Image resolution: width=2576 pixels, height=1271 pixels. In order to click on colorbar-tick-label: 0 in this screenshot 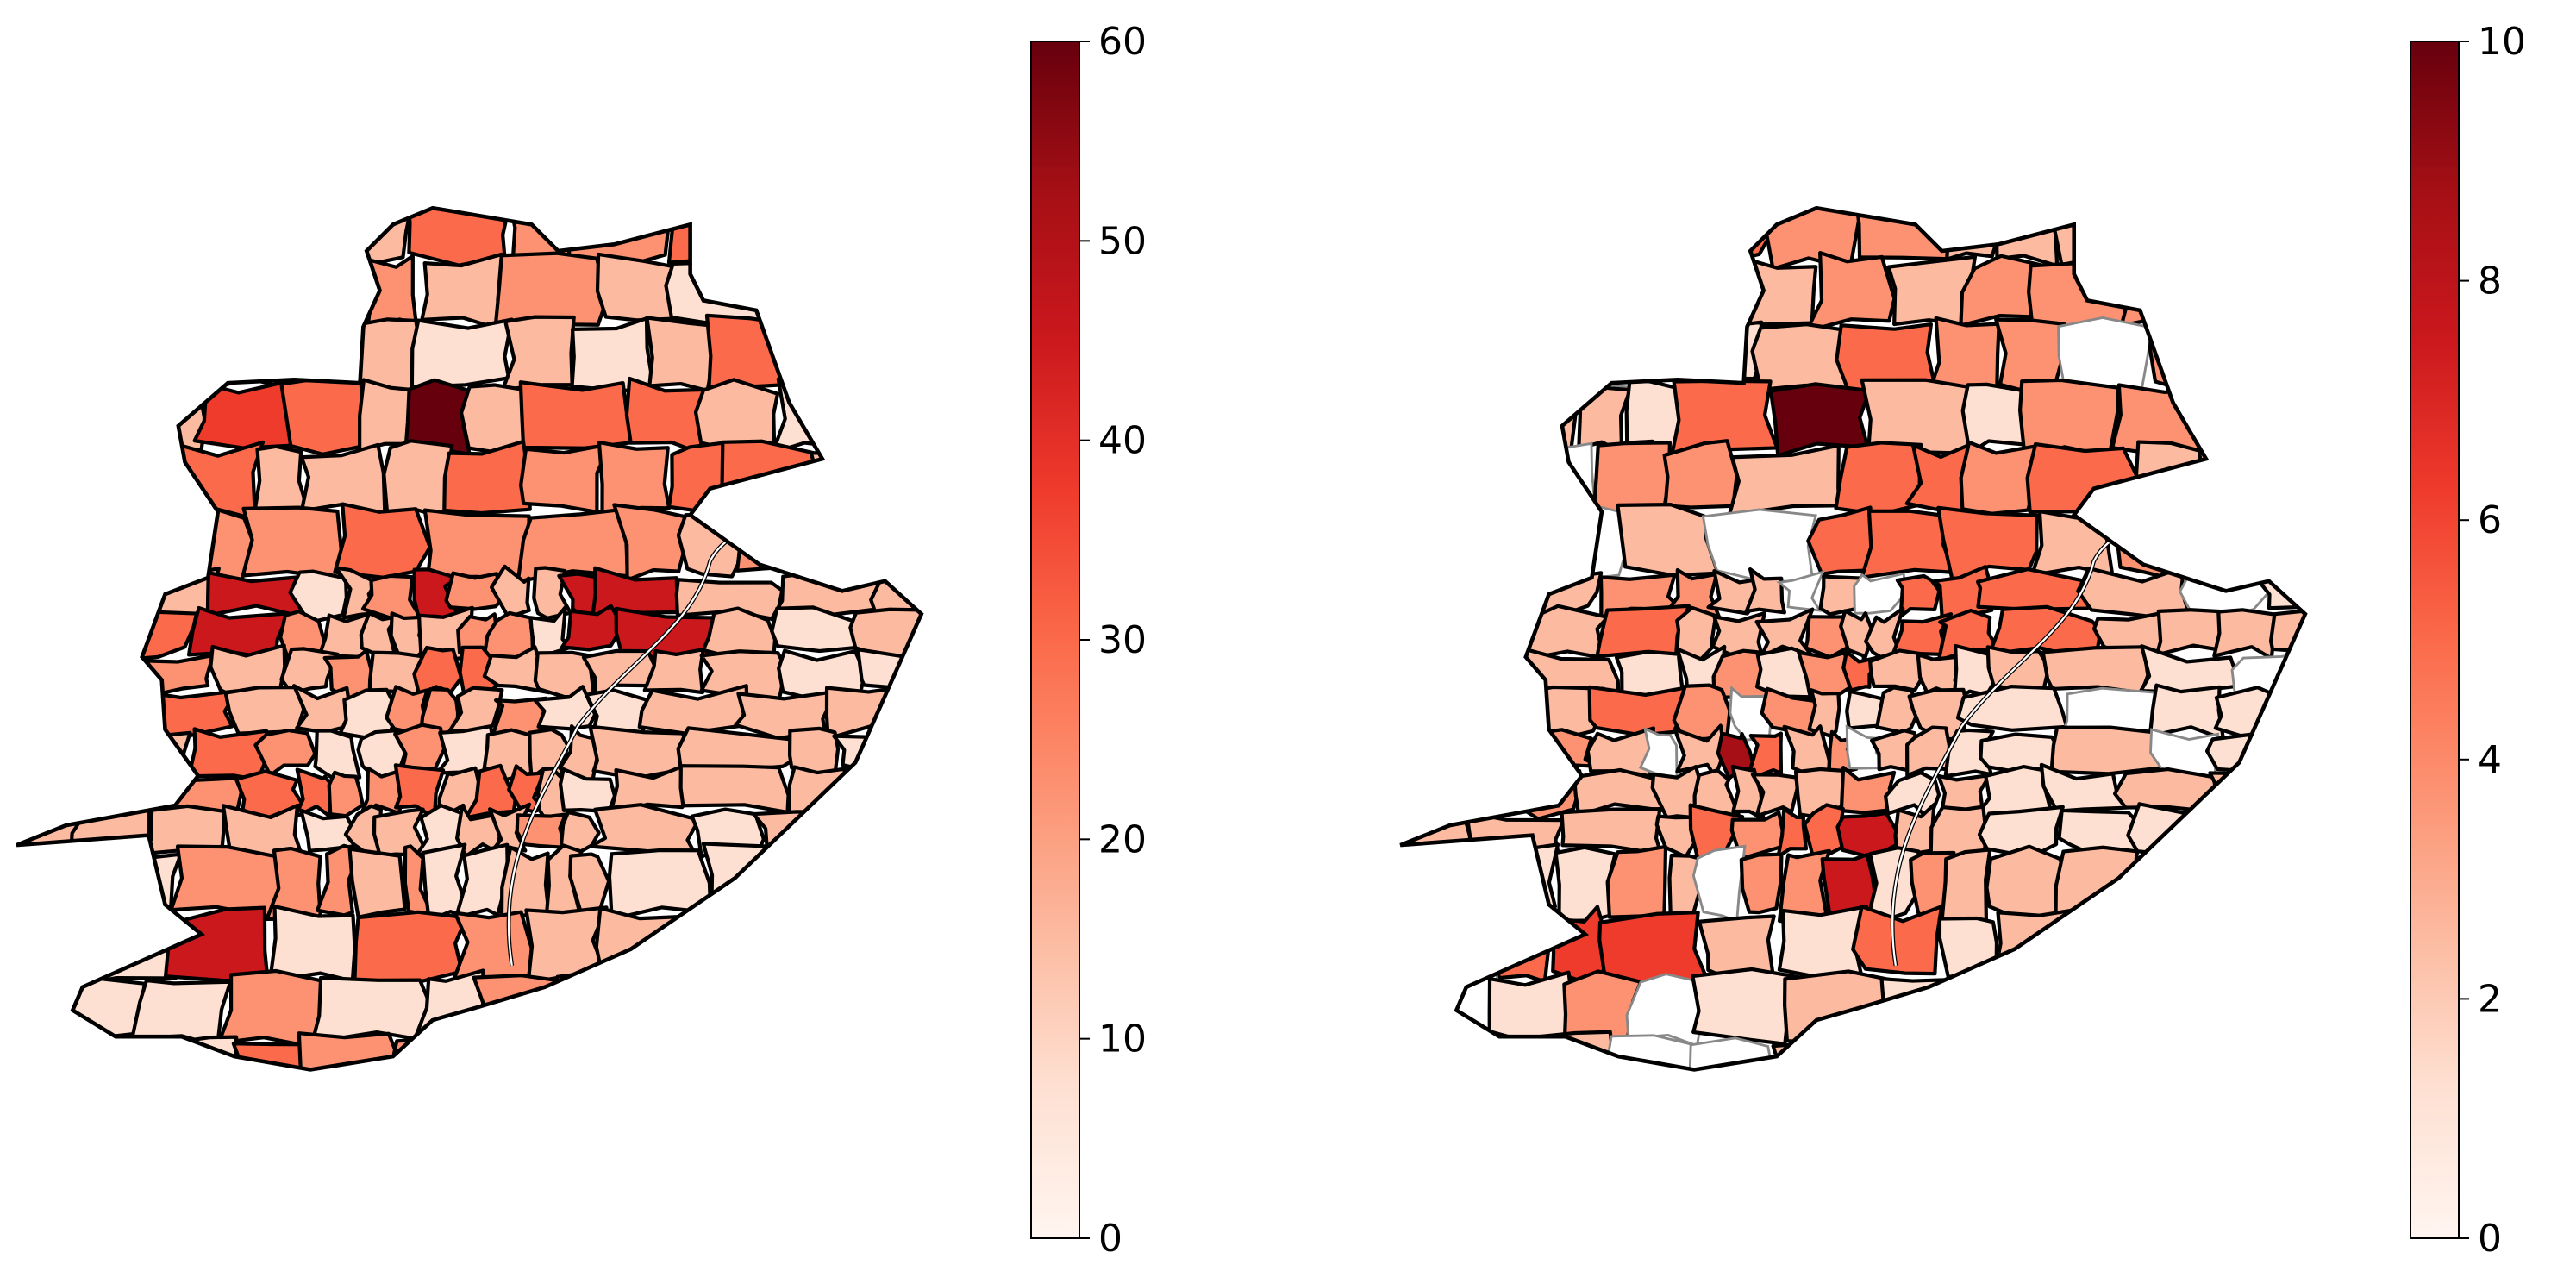, I will do `click(2490, 1239)`.